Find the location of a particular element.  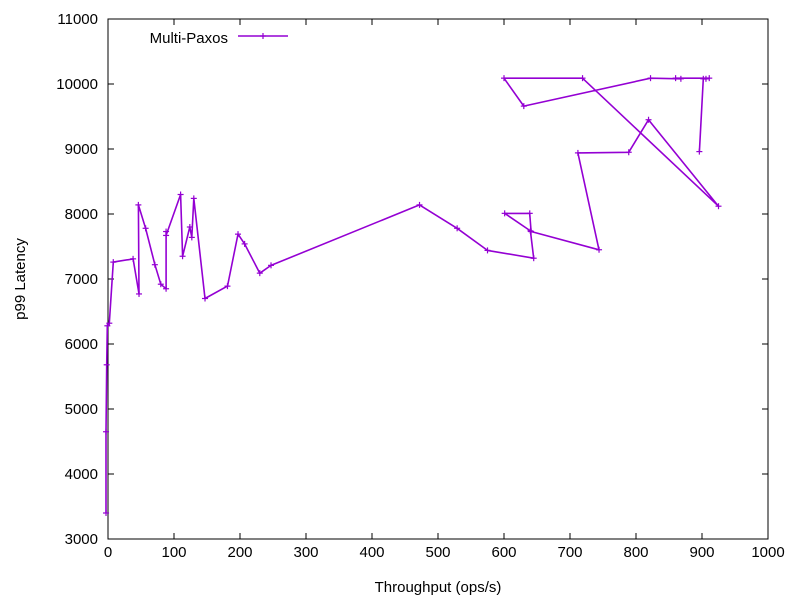

legend-label: Multi-Paxos is located at coordinates (189, 38).